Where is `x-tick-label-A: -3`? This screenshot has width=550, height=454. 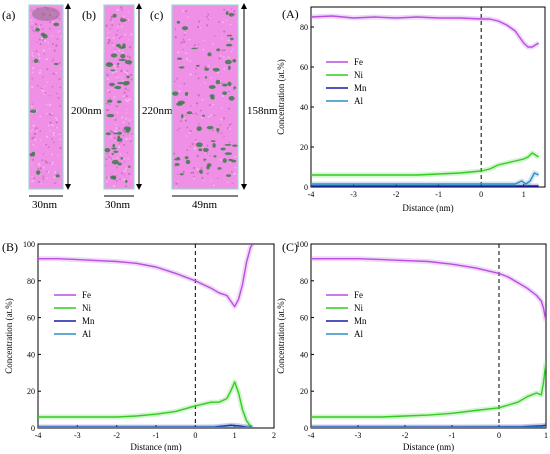 x-tick-label-A: -3 is located at coordinates (353, 194).